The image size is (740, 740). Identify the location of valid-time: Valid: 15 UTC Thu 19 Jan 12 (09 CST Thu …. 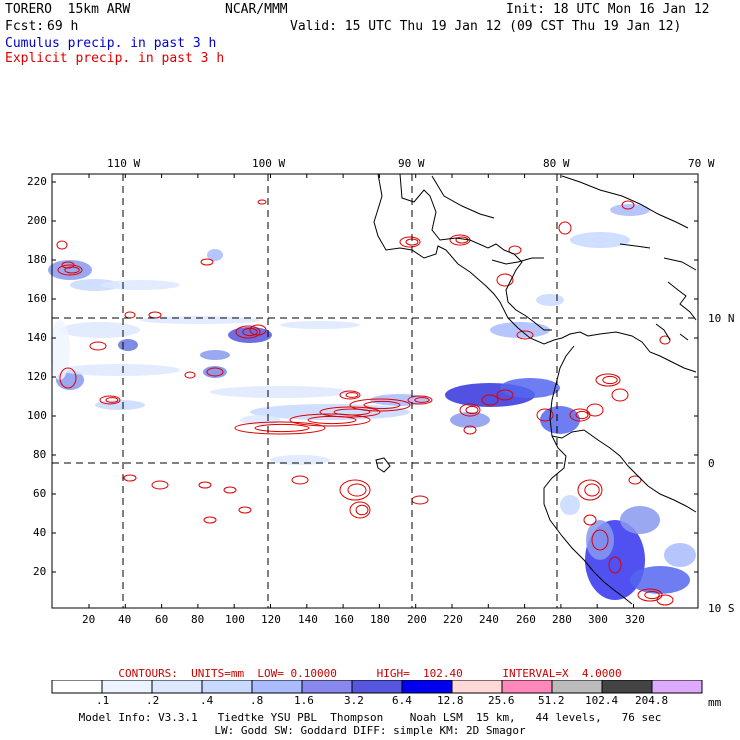
(486, 26).